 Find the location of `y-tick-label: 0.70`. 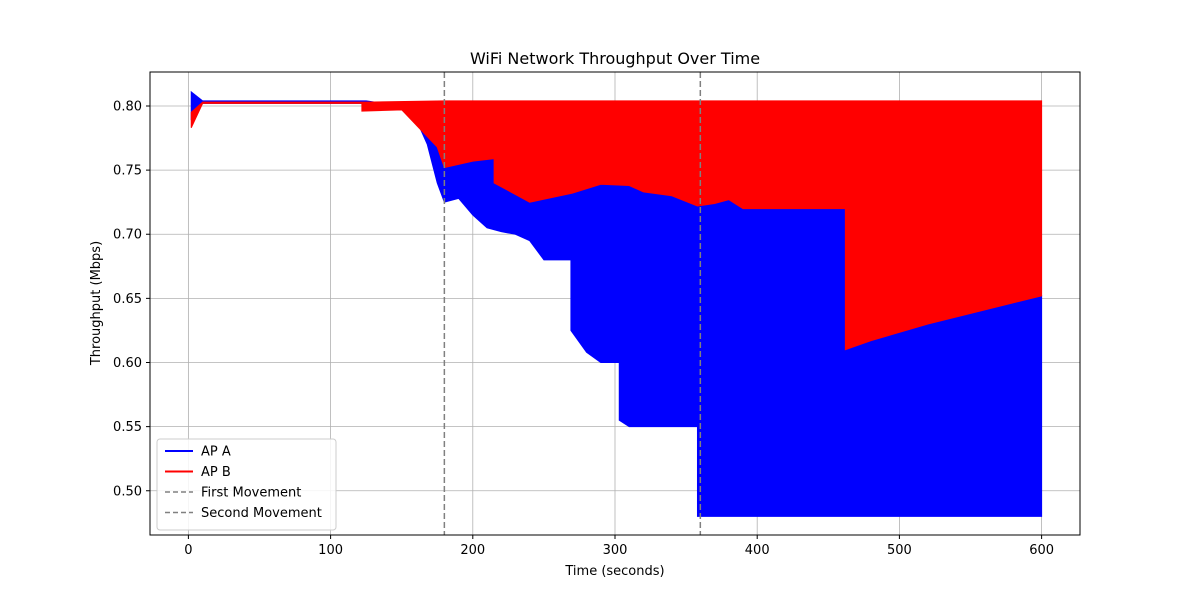

y-tick-label: 0.70 is located at coordinates (127, 235).